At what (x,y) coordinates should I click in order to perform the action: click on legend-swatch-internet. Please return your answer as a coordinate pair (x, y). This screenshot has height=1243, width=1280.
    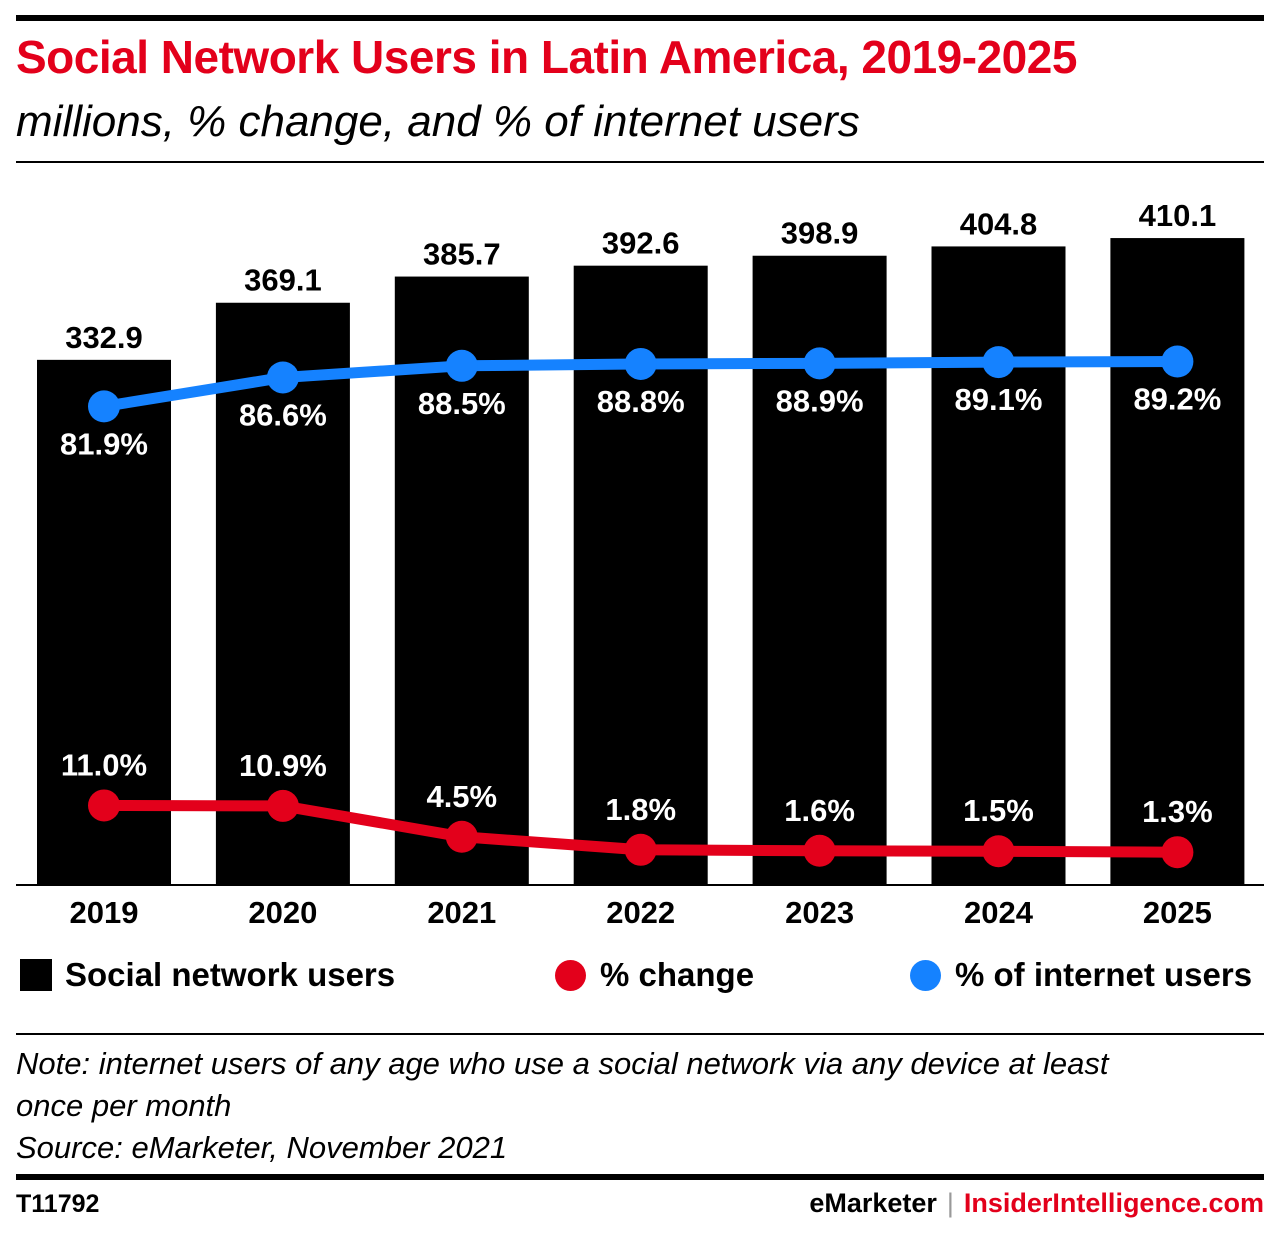
    Looking at the image, I should click on (925, 975).